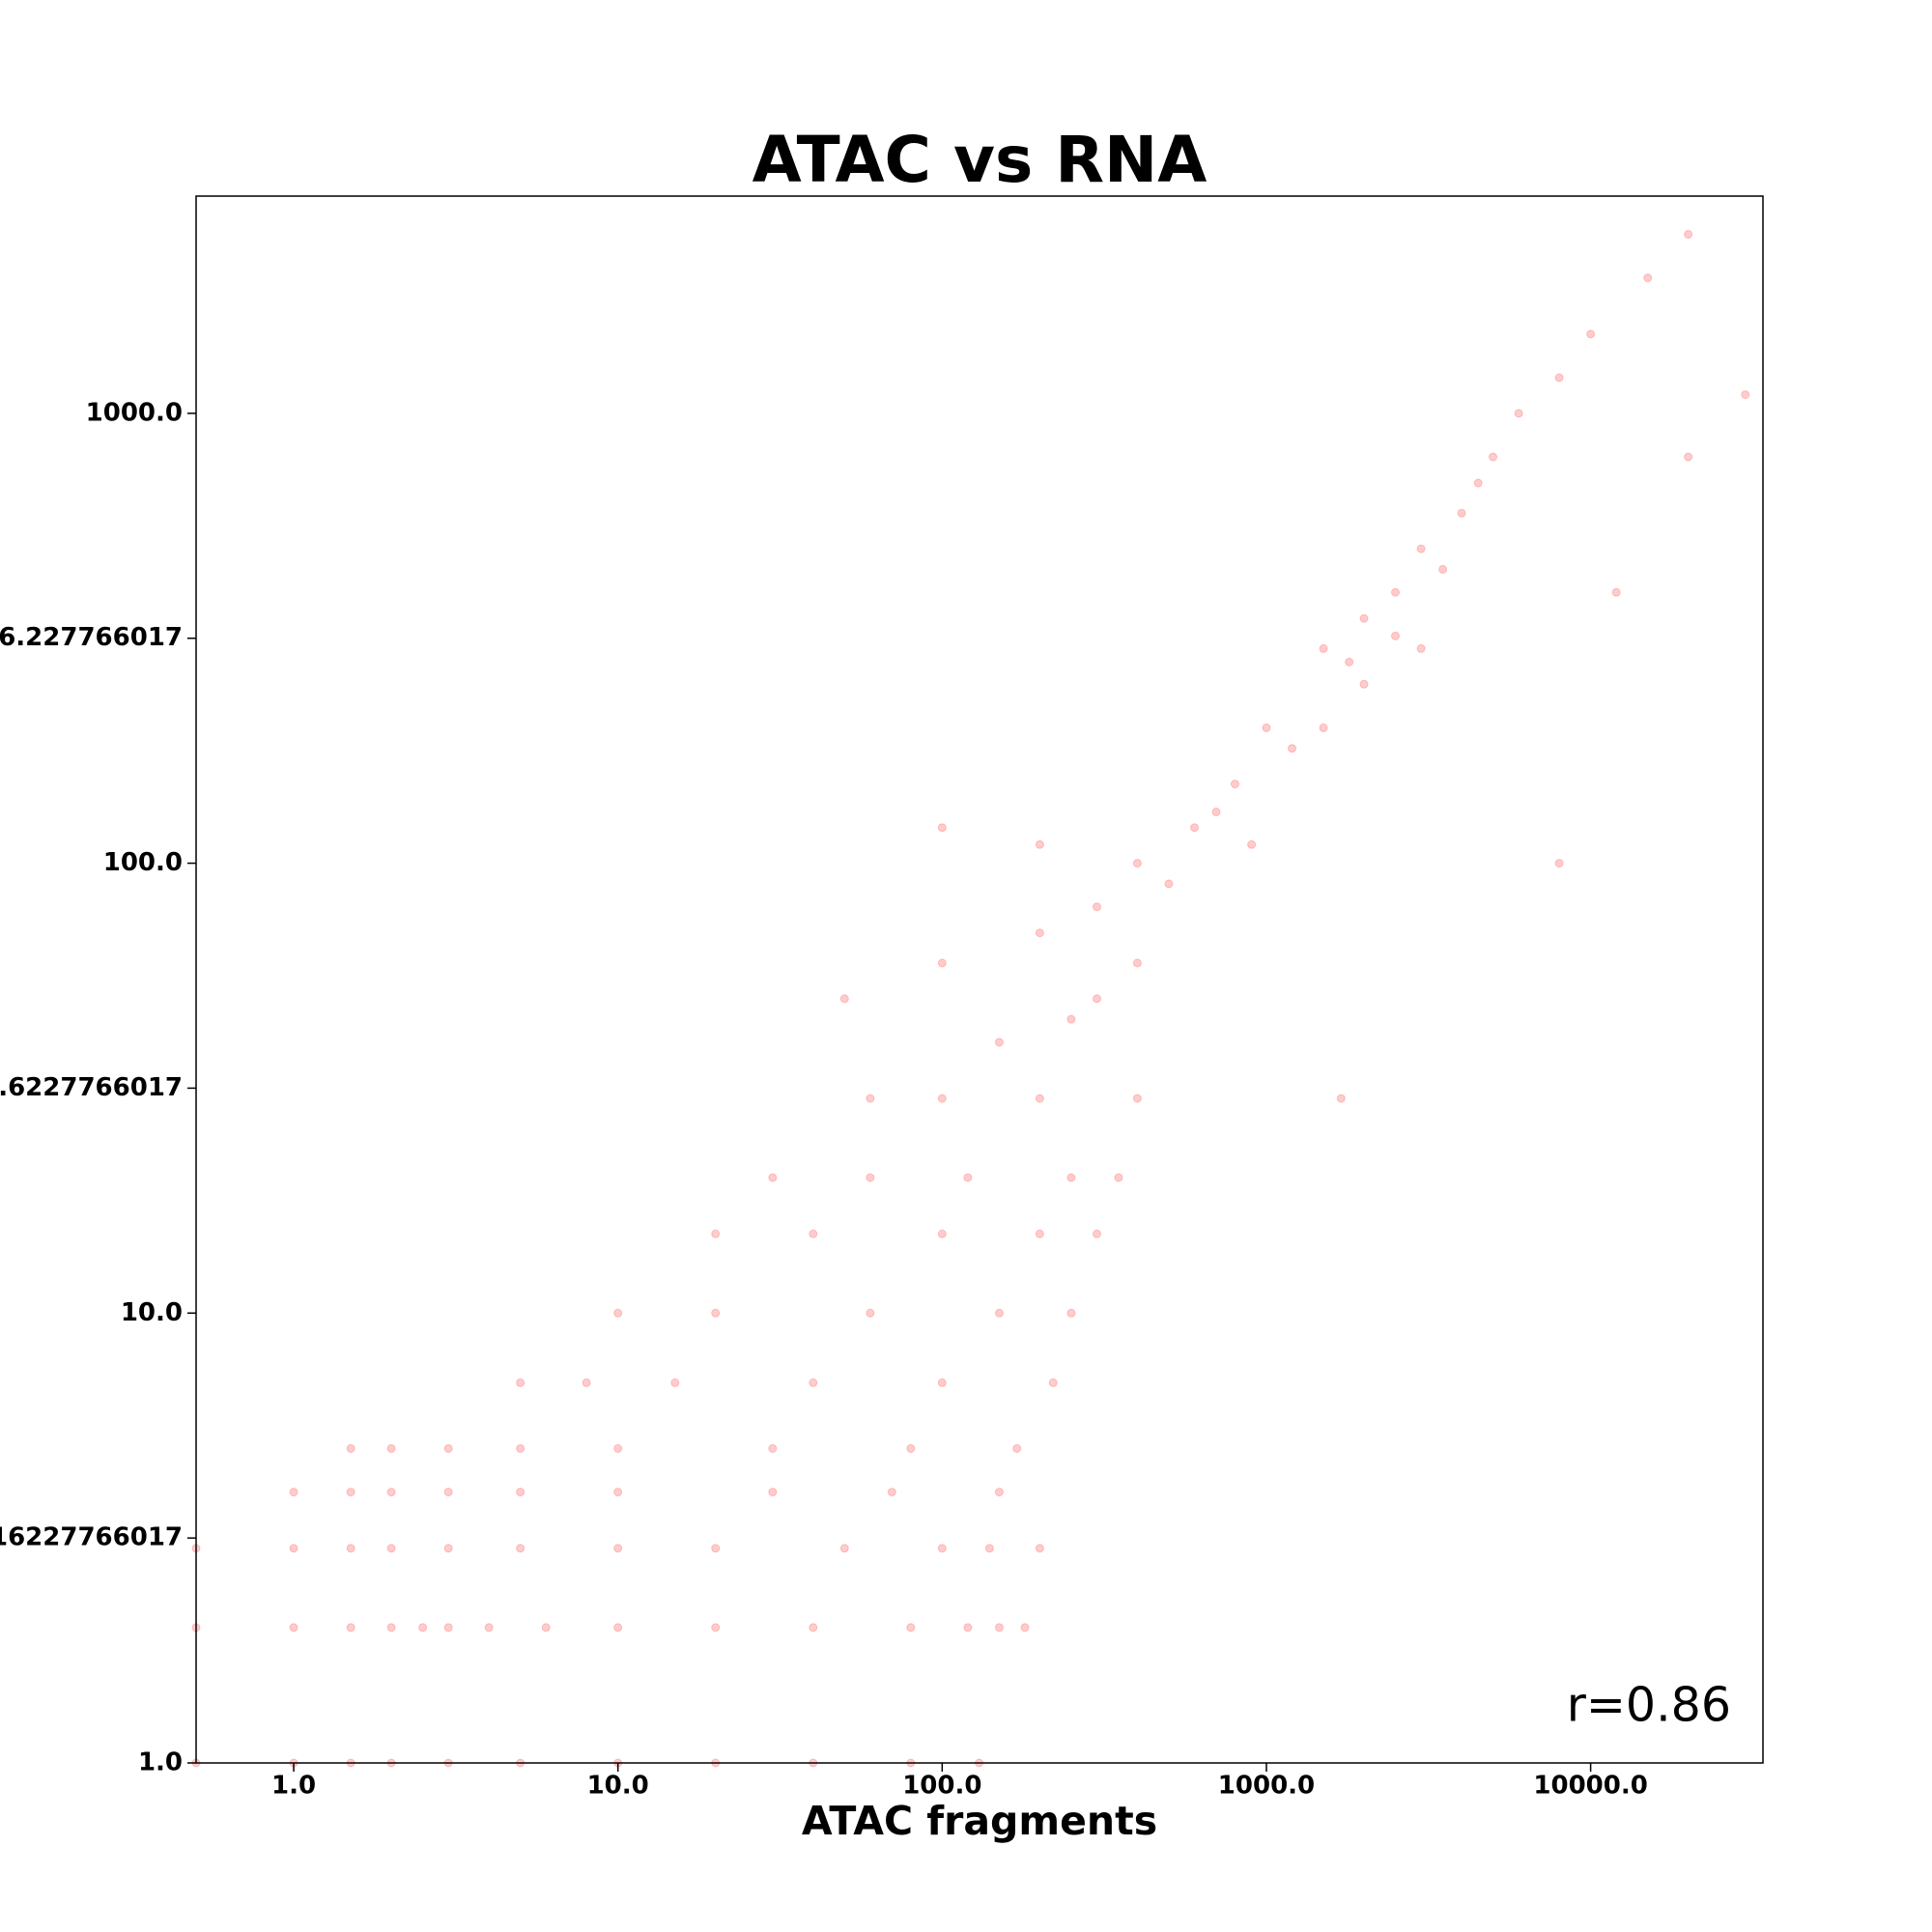 The image size is (1932, 1932). What do you see at coordinates (91, 637) in the screenshot?
I see `y-tick-label: 316.227766017` at bounding box center [91, 637].